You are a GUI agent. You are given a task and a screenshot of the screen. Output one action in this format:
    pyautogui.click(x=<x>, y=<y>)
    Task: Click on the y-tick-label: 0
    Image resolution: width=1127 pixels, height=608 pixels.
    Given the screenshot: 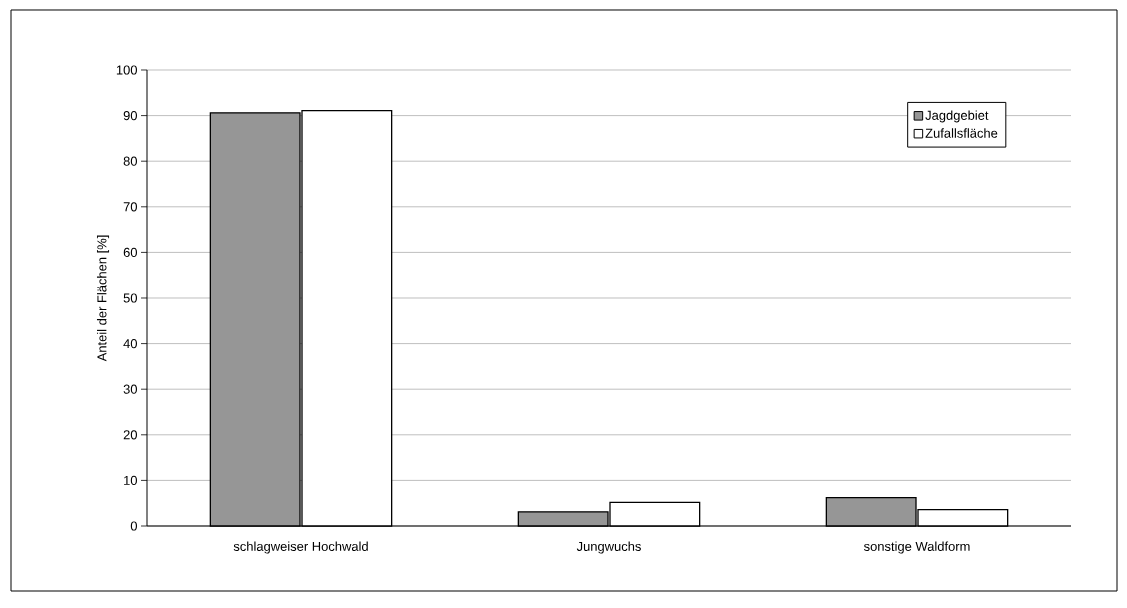 What is the action you would take?
    pyautogui.click(x=133, y=526)
    